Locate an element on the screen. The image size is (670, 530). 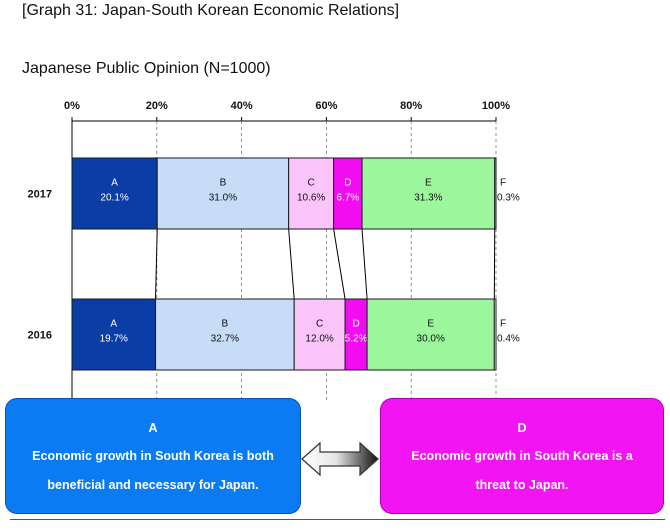
x-tick-label: 60% is located at coordinates (326, 106).